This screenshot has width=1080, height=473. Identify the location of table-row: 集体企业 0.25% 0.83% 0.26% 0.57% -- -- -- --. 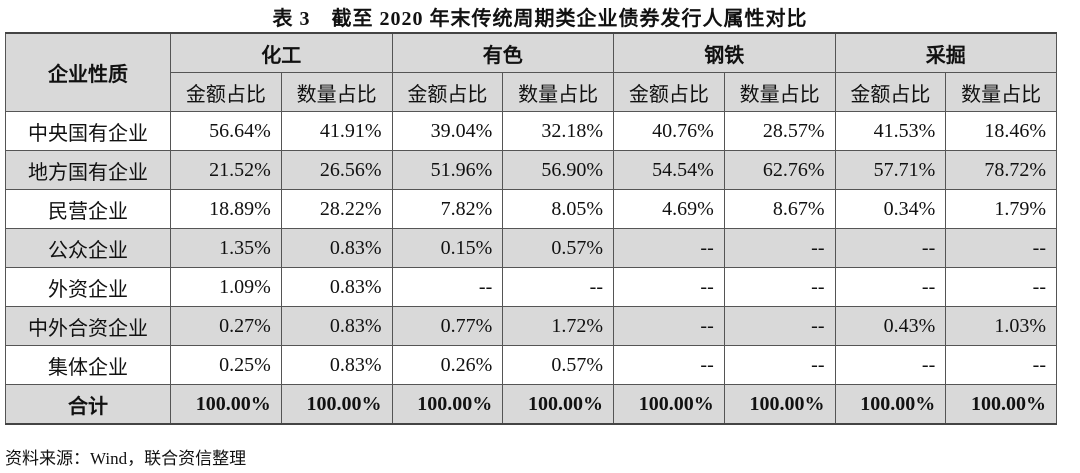
(531, 365).